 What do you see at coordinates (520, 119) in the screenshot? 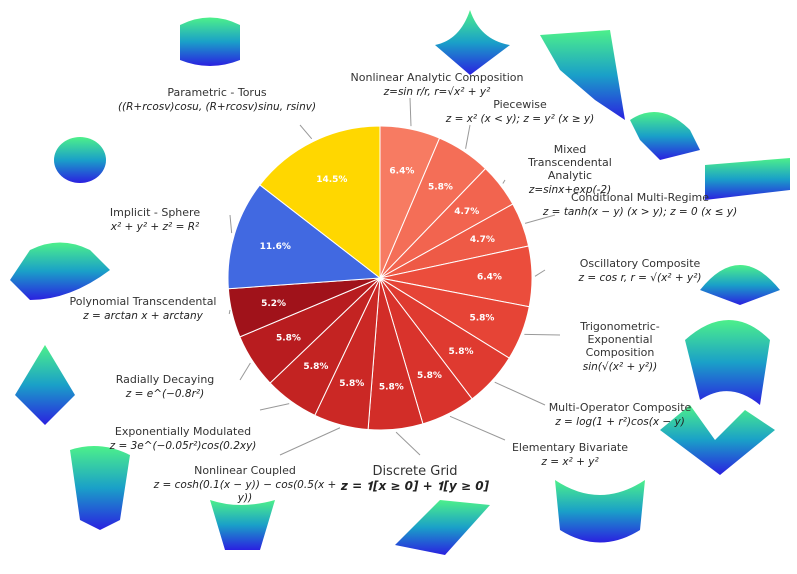
I see `formula: z = x² (x < y); z = y² (x ≥ y)` at bounding box center [520, 119].